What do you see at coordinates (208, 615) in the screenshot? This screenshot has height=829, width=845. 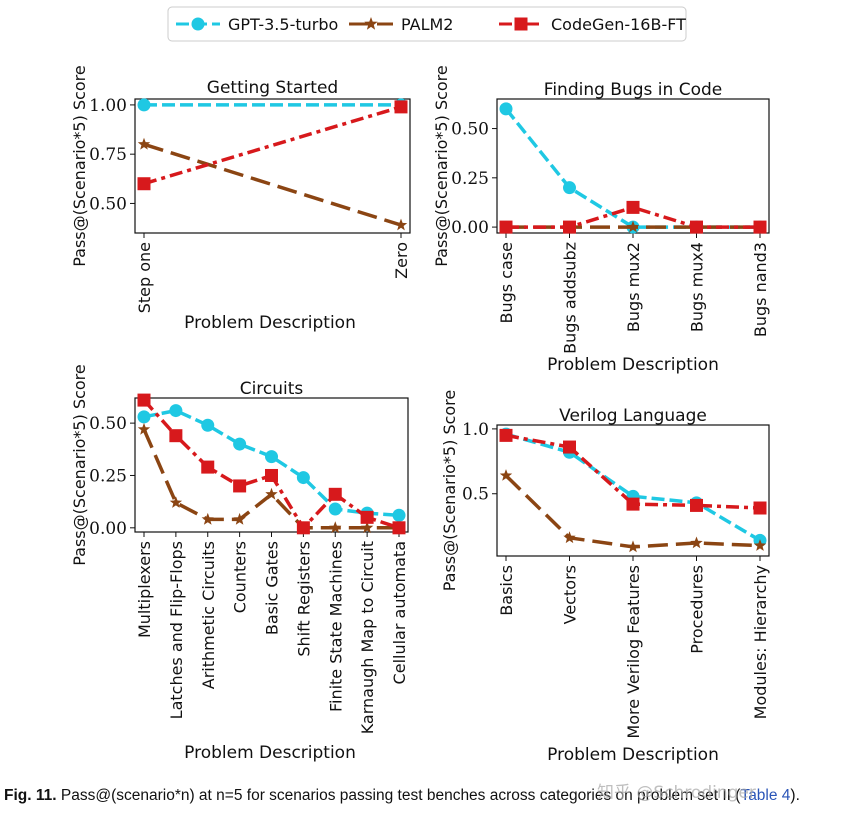 I see `xtick-label-2-2: Arithmetic Circuits` at bounding box center [208, 615].